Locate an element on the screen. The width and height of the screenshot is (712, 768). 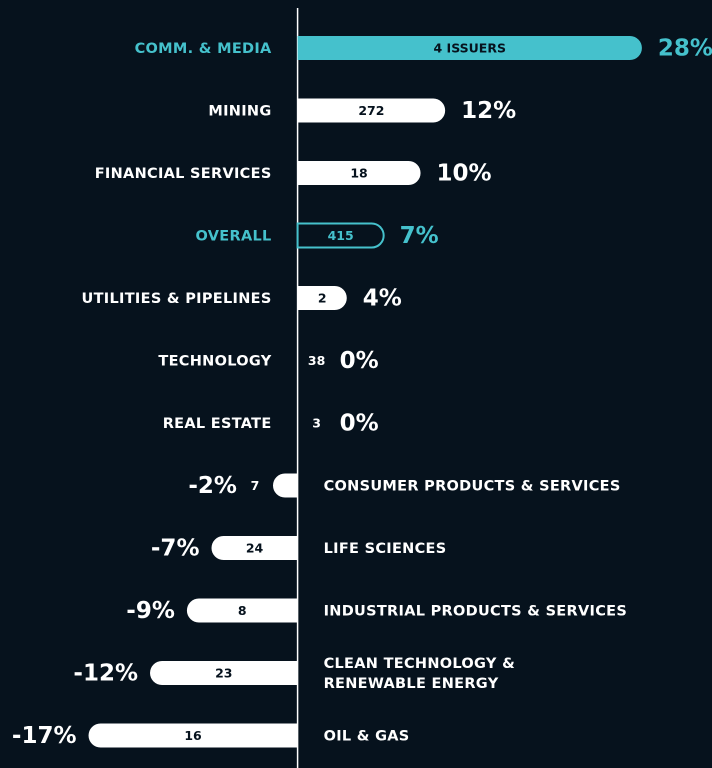
issuer-count: 23 is located at coordinates (223, 673).